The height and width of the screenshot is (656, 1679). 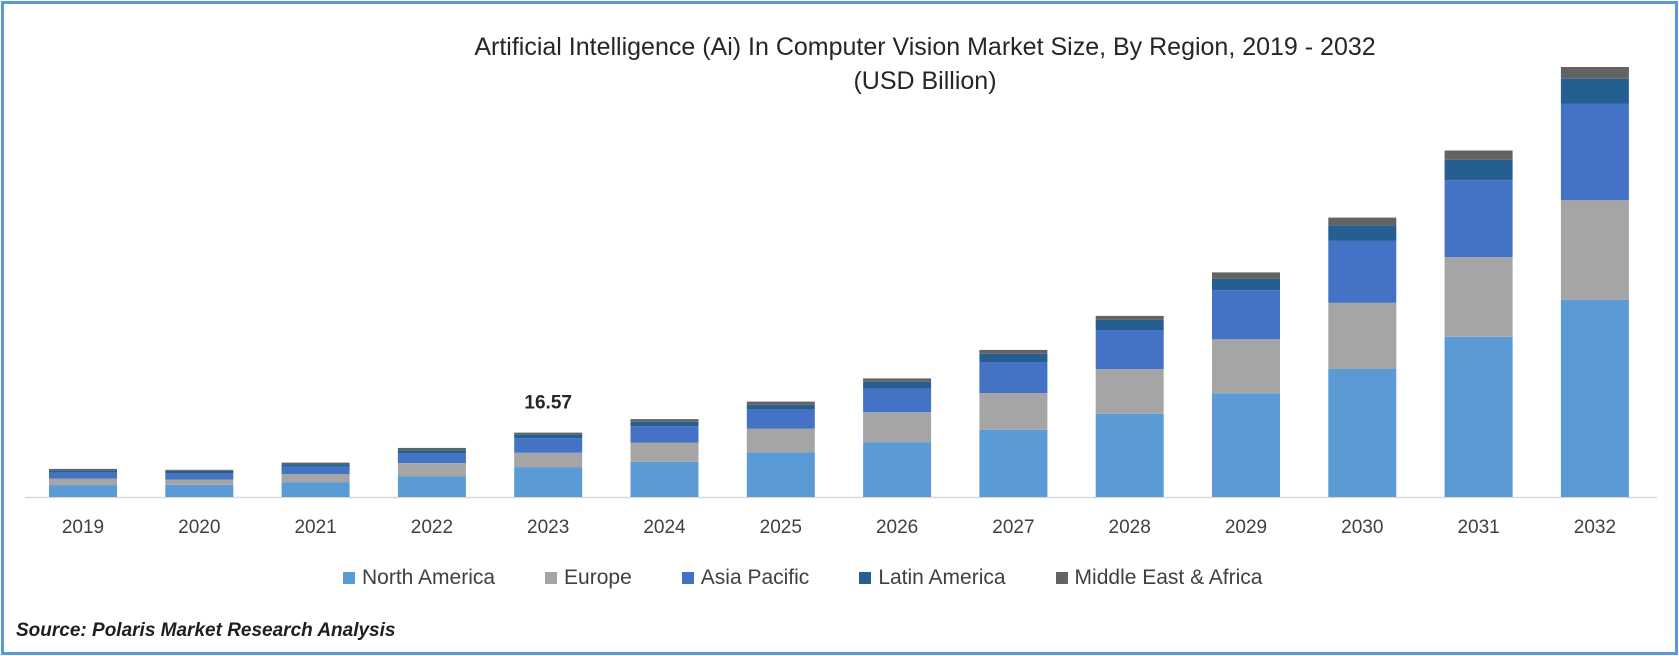 What do you see at coordinates (1362, 221) in the screenshot?
I see `bar-2030-middle-east-and-africa` at bounding box center [1362, 221].